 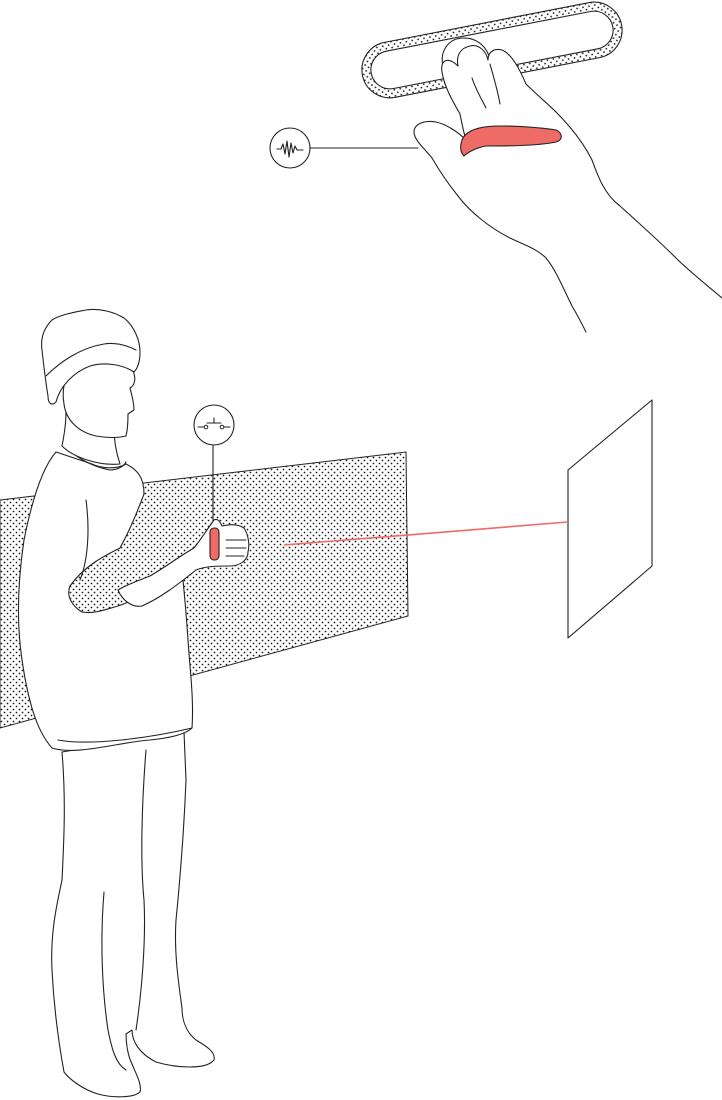 I want to click on top-ring-band, so click(x=511, y=141).